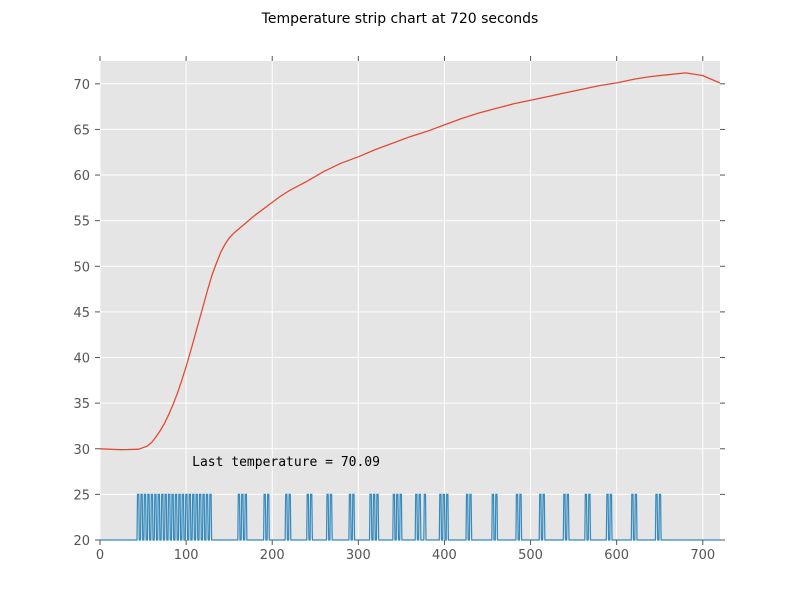 This screenshot has height=600, width=800. I want to click on y-tick-label: 20, so click(81, 541).